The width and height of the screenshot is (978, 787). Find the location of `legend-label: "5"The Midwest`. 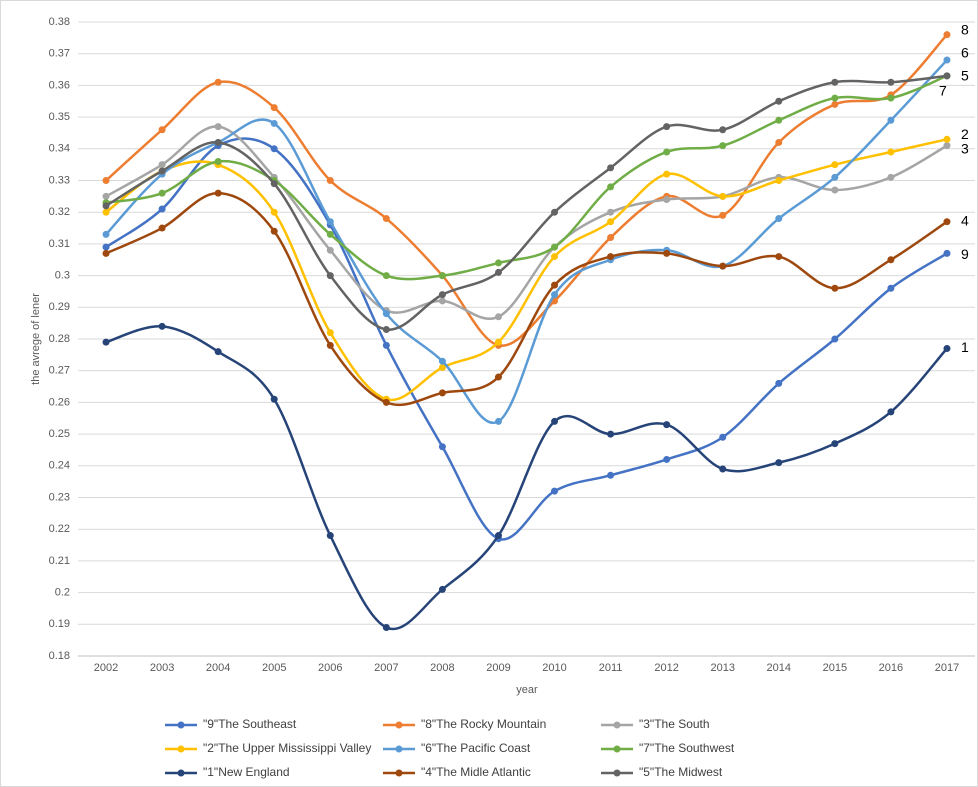

legend-label: "5"The Midwest is located at coordinates (681, 772).